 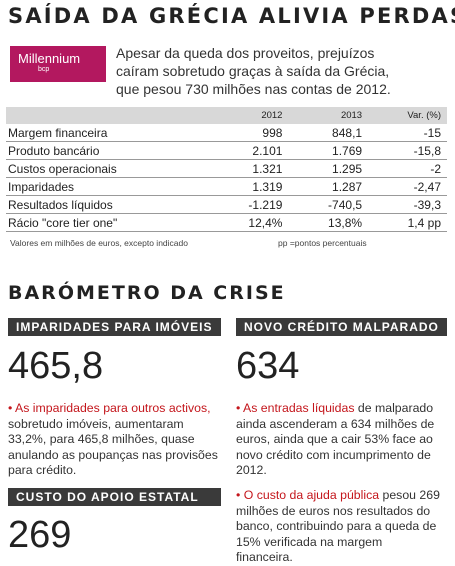 What do you see at coordinates (107, 150) in the screenshot?
I see `row-label: Produto bancário` at bounding box center [107, 150].